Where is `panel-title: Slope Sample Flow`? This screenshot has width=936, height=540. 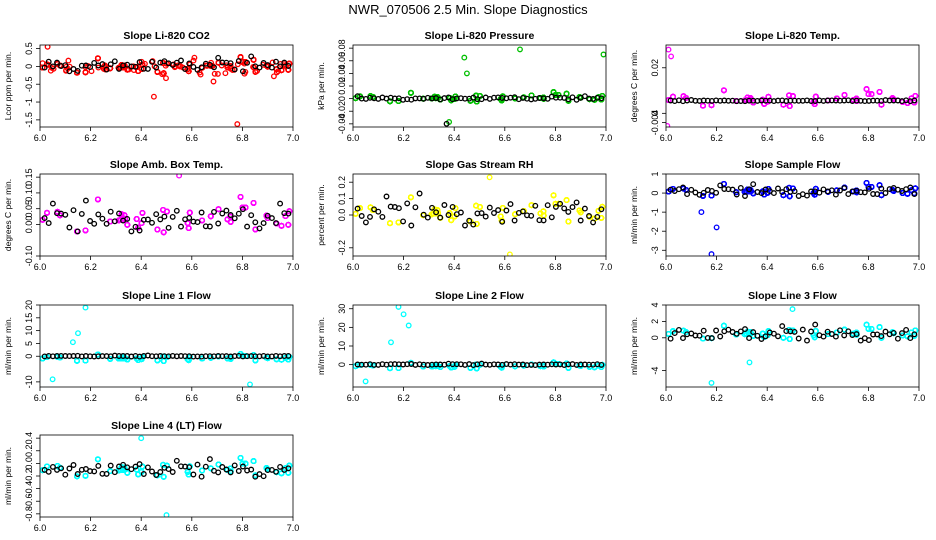 panel-title: Slope Sample Flow is located at coordinates (793, 165).